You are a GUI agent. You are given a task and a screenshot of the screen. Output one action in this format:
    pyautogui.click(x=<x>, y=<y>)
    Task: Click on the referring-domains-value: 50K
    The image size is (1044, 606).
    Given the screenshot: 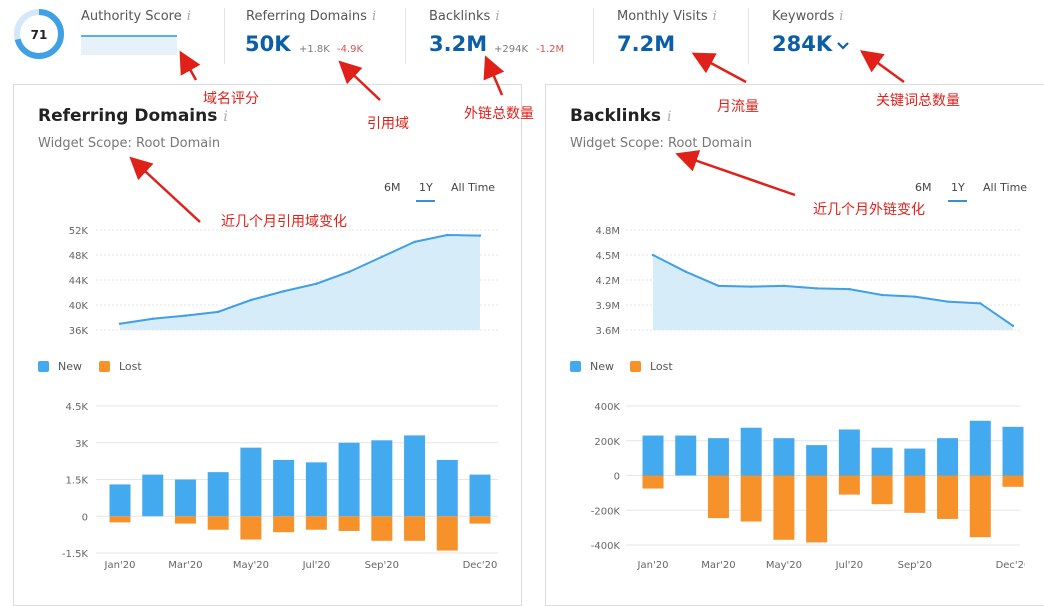 What is the action you would take?
    pyautogui.click(x=268, y=44)
    